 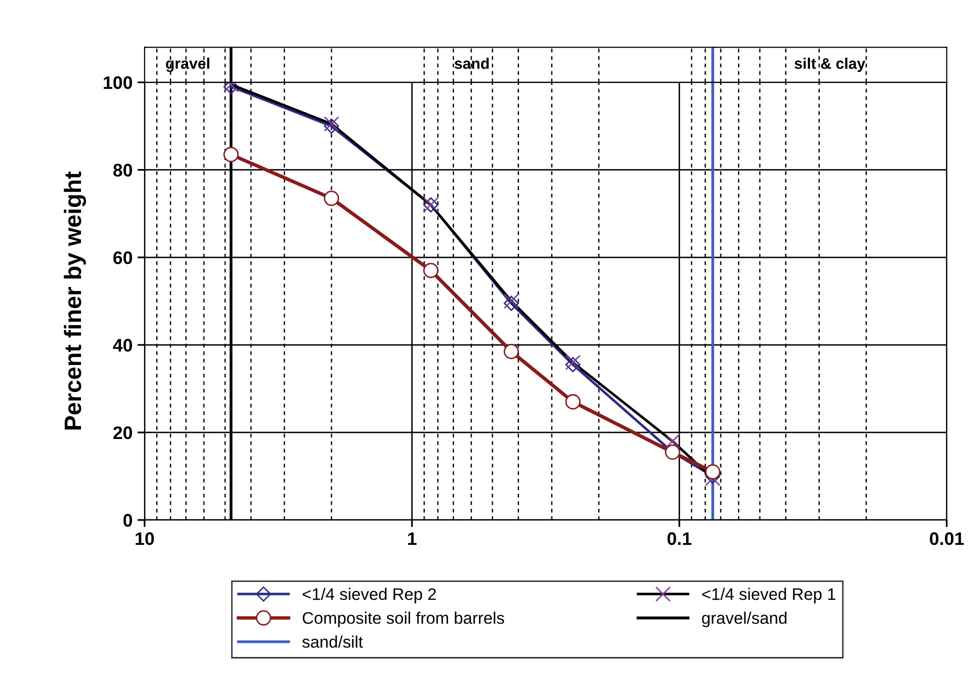 I want to click on legend-label: sand/silt, so click(x=332, y=642).